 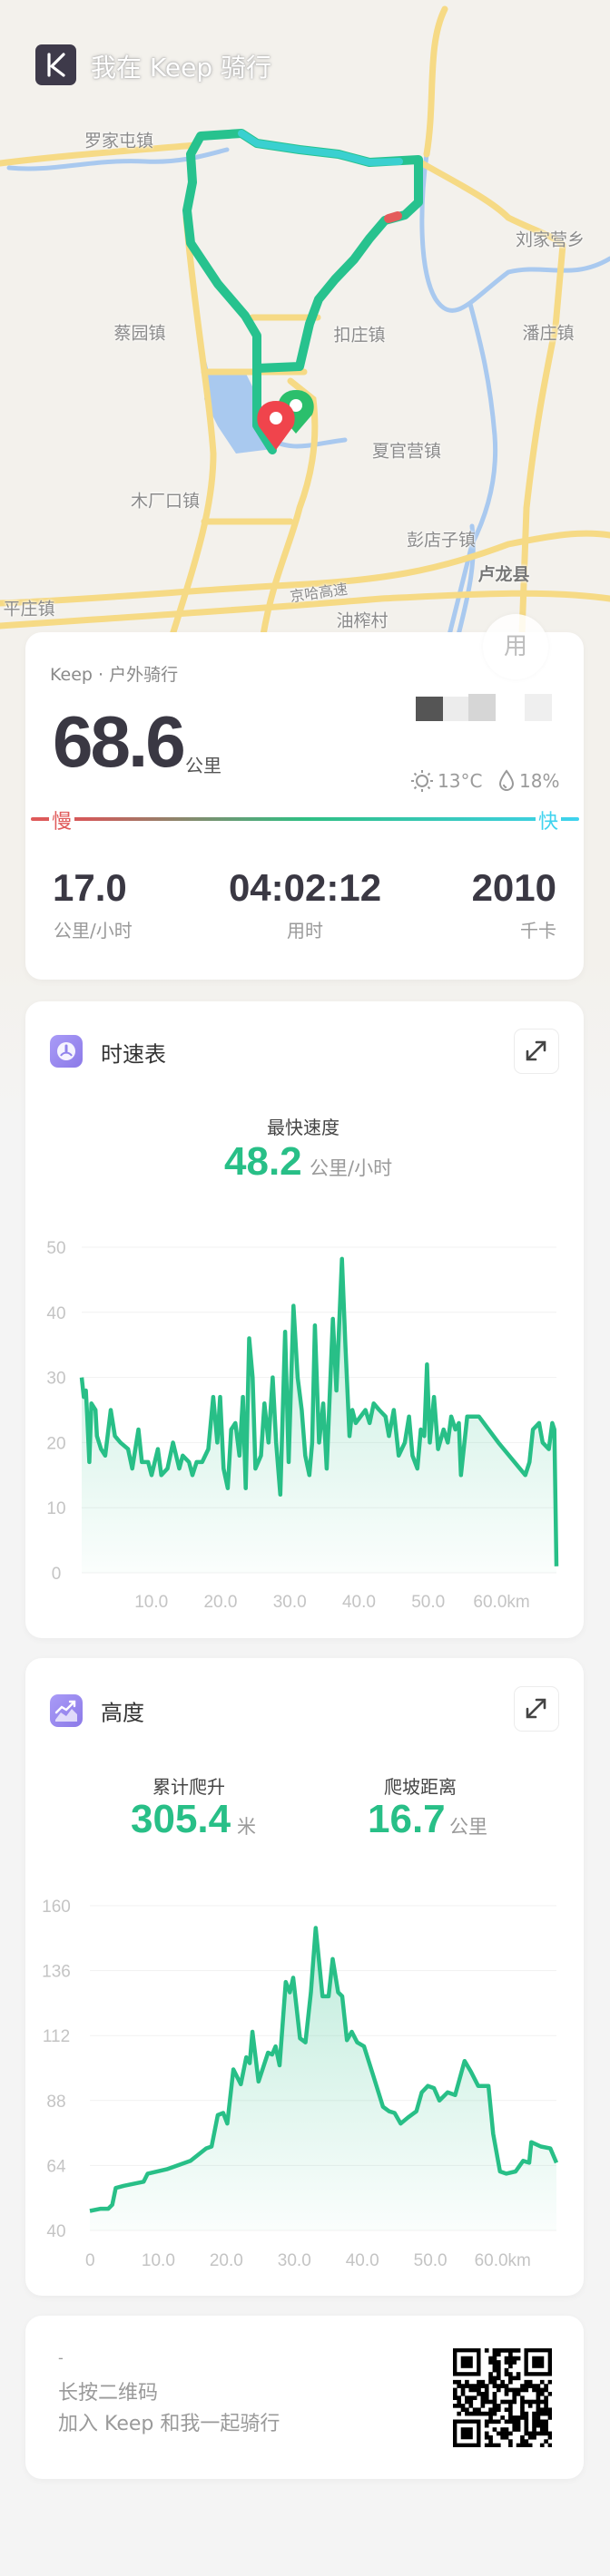 What do you see at coordinates (66, 1710) in the screenshot?
I see `elevation-chart-icon` at bounding box center [66, 1710].